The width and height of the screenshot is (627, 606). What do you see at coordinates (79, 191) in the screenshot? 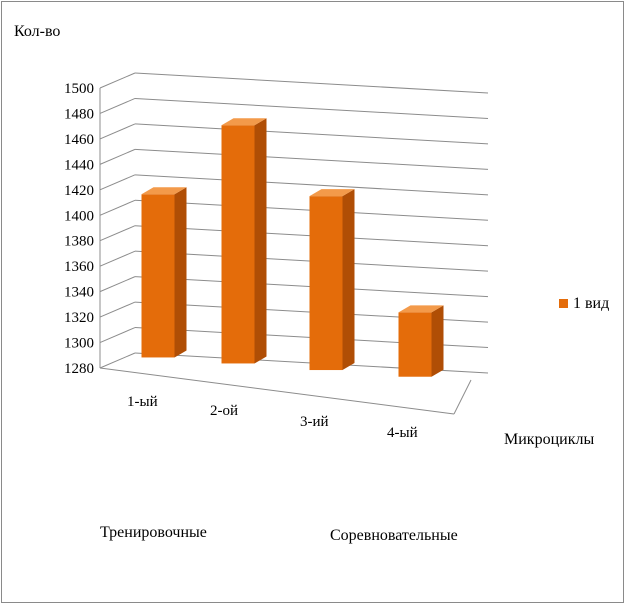
I see `y-tick-label: 1420` at bounding box center [79, 191].